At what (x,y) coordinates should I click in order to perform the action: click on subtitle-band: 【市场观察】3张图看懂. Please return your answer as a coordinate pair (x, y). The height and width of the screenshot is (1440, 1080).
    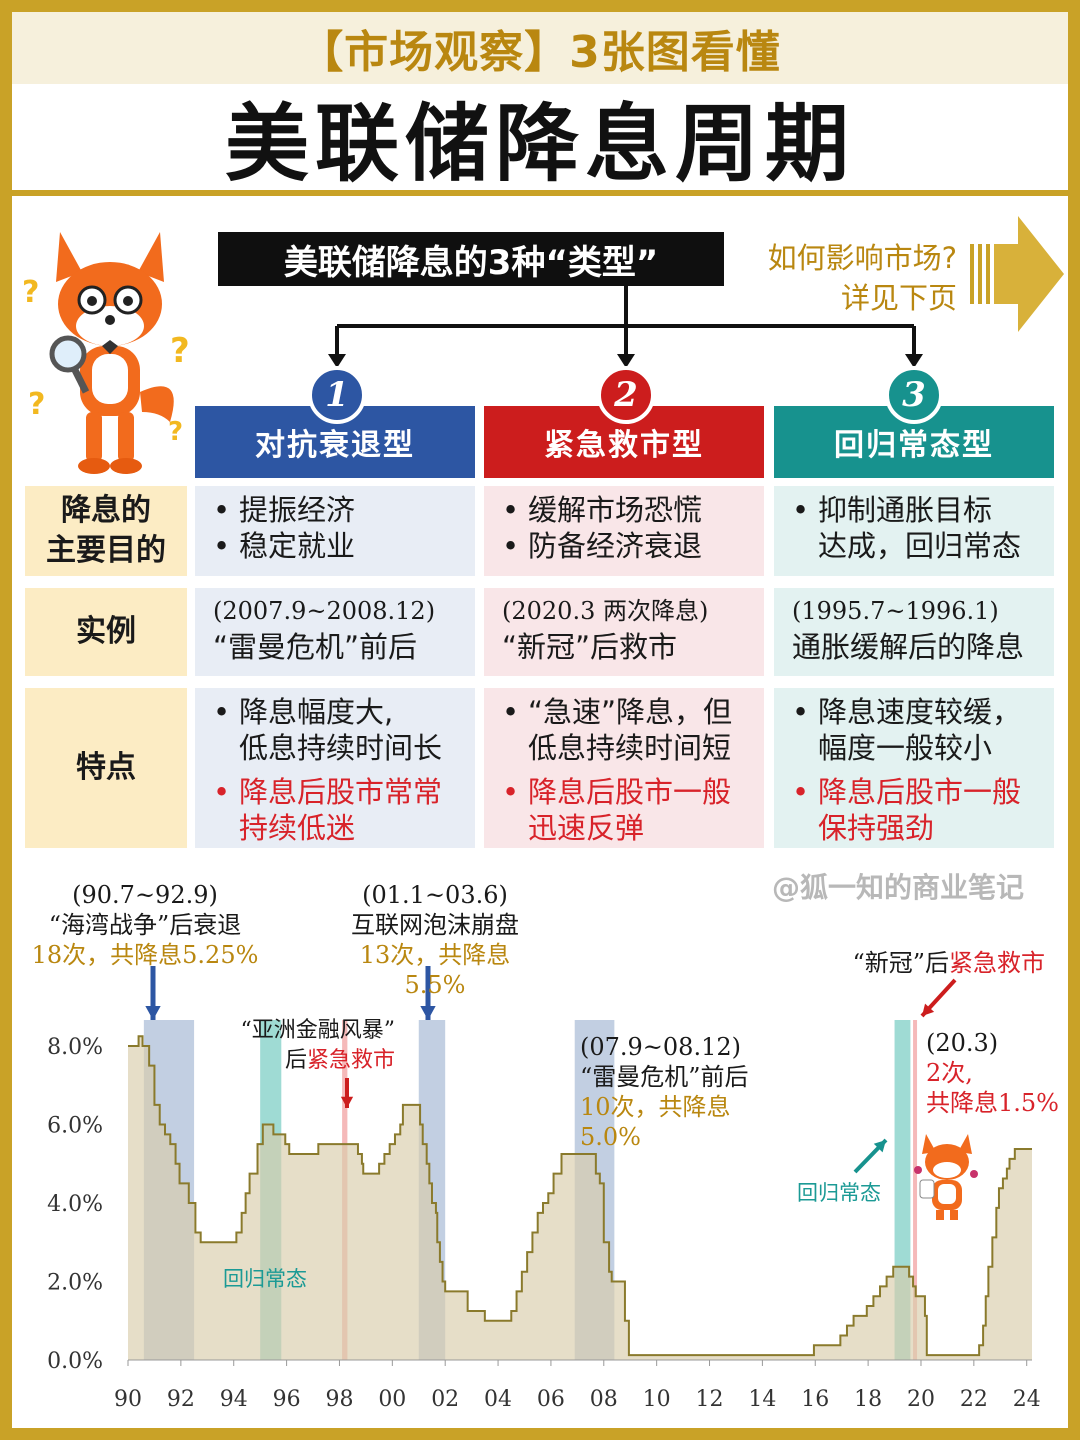
    Looking at the image, I should click on (540, 48).